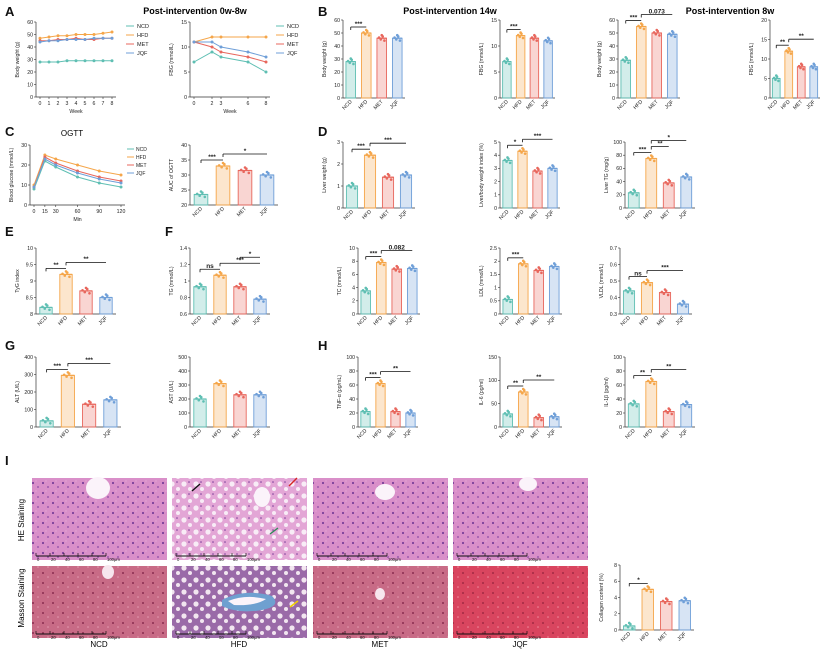 The image size is (835, 649). What do you see at coordinates (765, 79) in the screenshot?
I see `y-tick-label: 5` at bounding box center [765, 79].